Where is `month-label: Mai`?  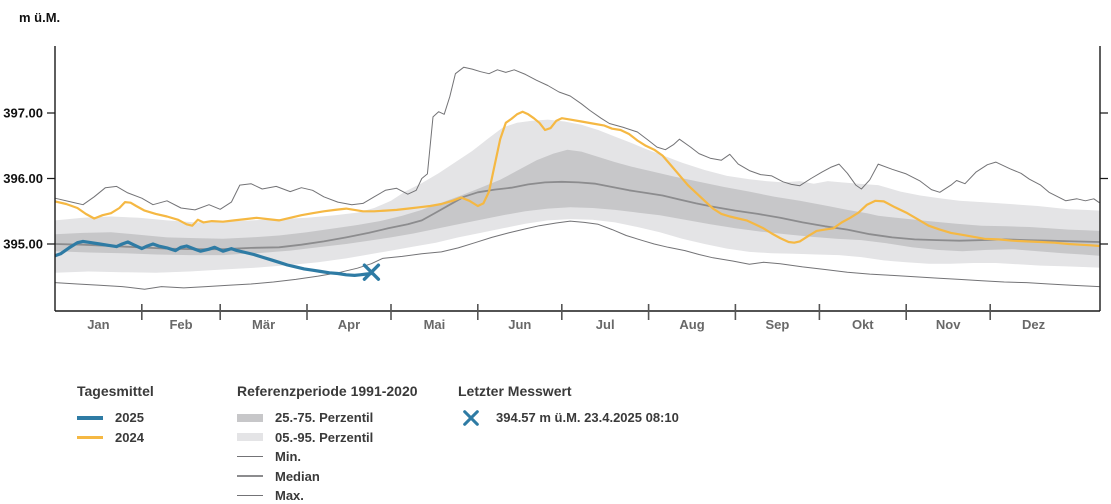 month-label: Mai is located at coordinates (435, 324).